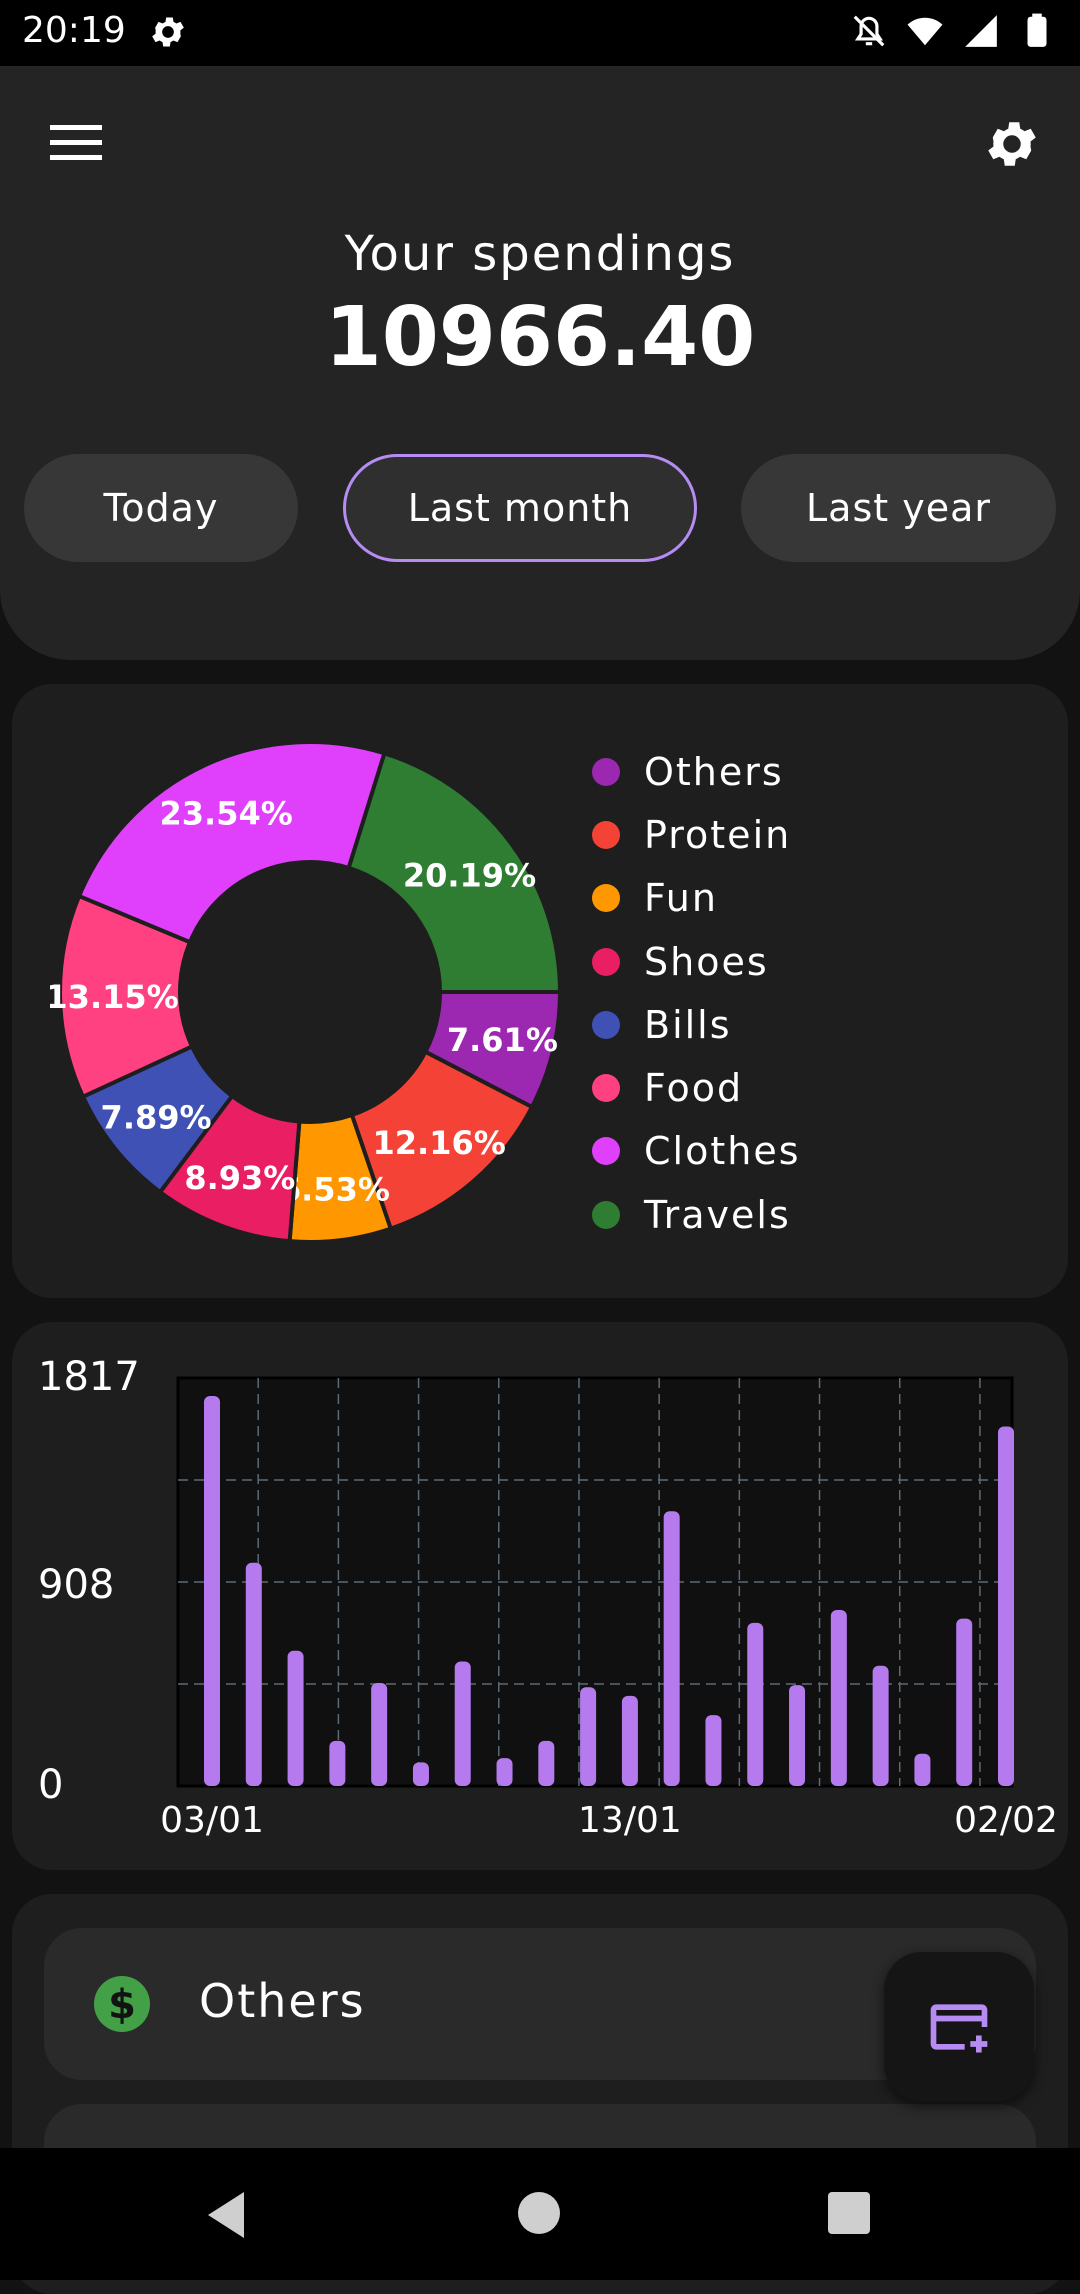 This screenshot has width=1080, height=2294. Describe the element at coordinates (706, 961) in the screenshot. I see `legend-label: Shoes` at that location.